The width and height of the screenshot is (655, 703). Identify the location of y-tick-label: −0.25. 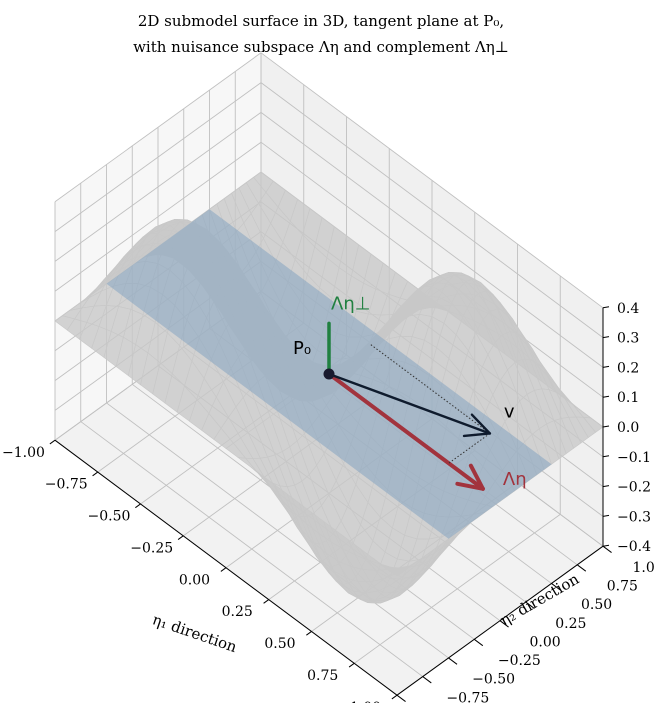
(519, 661).